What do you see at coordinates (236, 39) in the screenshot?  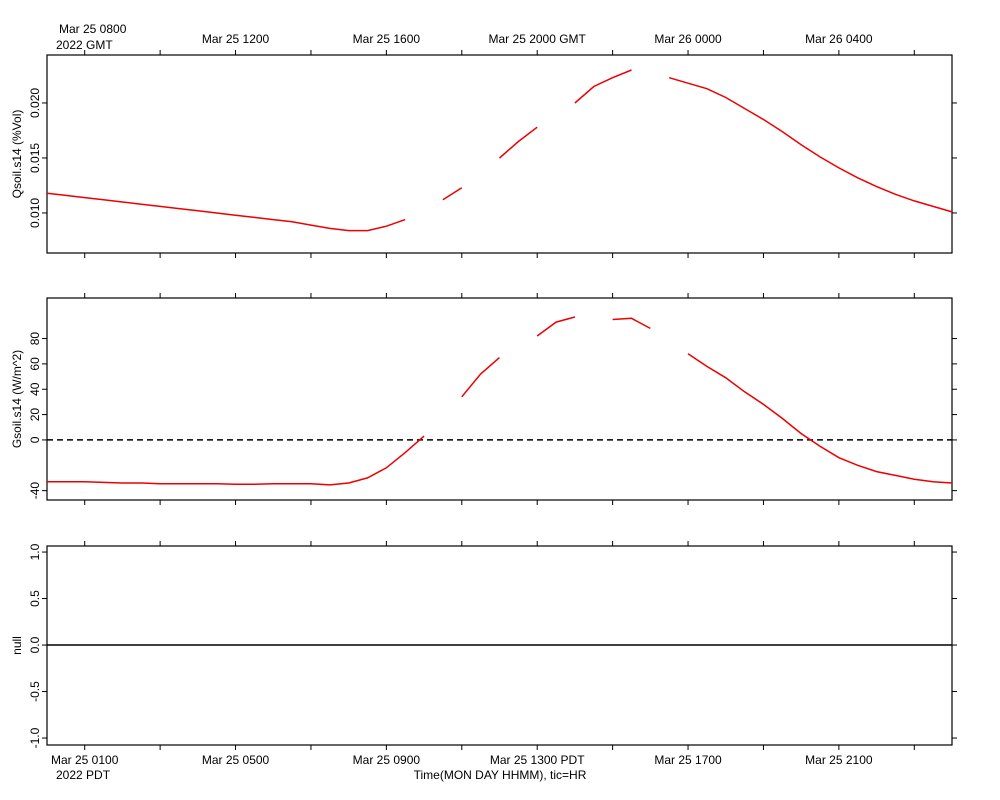 I see `x-tick-label-top: Mar 25 1200` at bounding box center [236, 39].